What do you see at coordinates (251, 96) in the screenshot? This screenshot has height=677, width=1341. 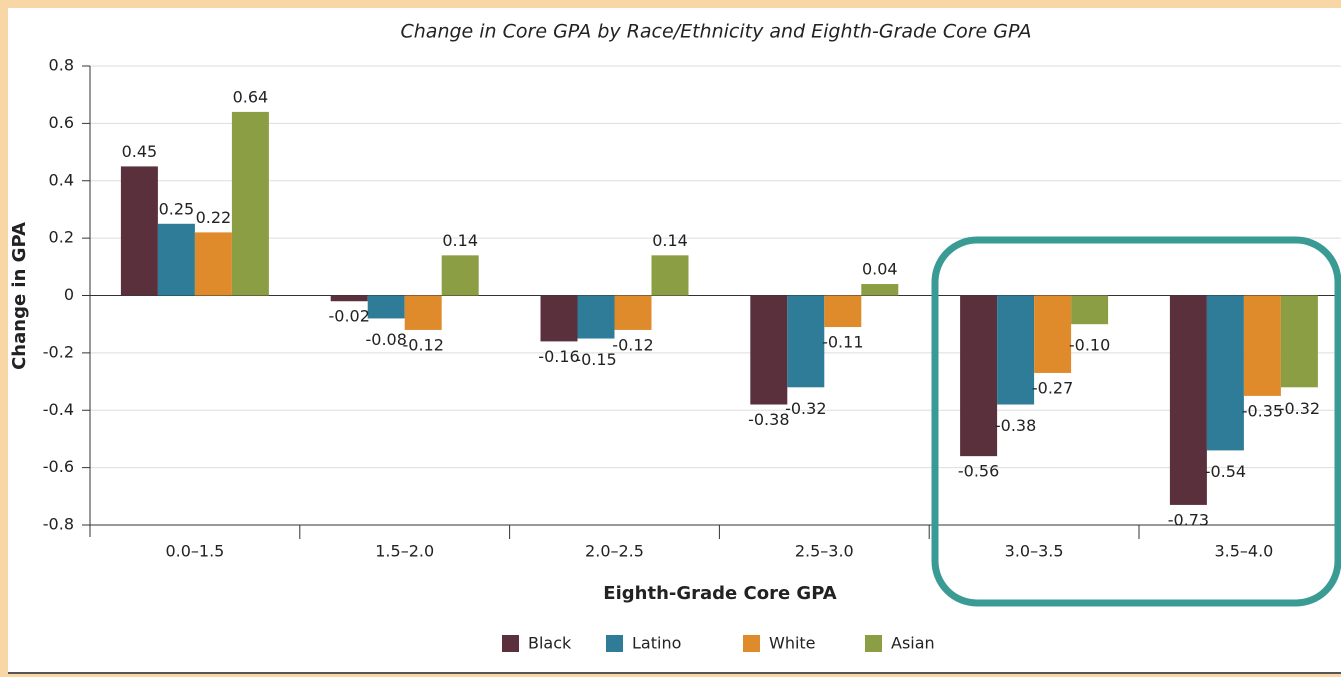 I see `value-label: 0.64` at bounding box center [251, 96].